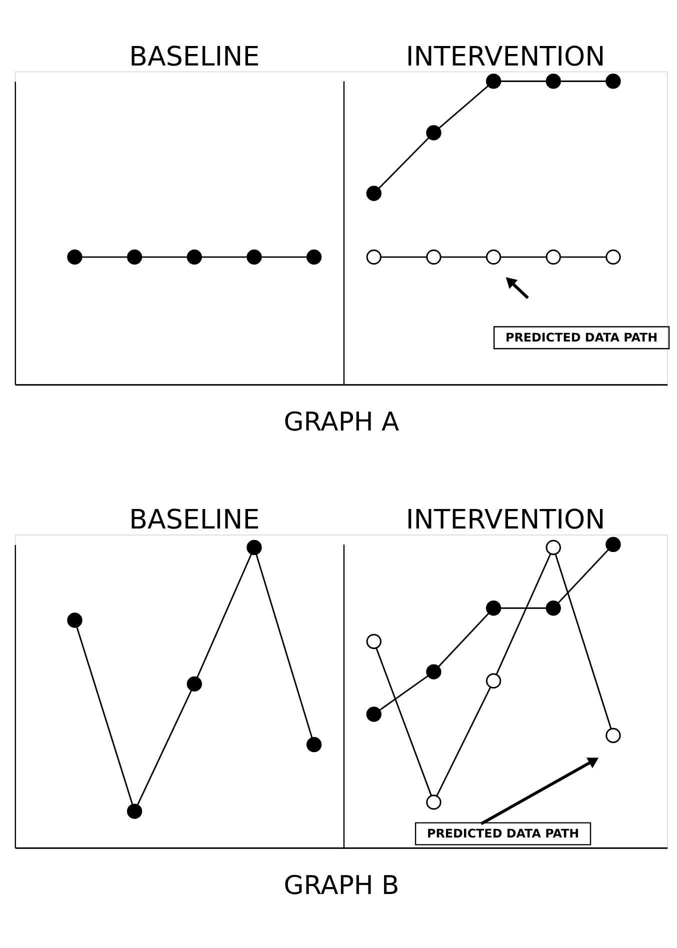  Describe the element at coordinates (342, 423) in the screenshot. I see `x-axis-title: GRAPH A` at that location.